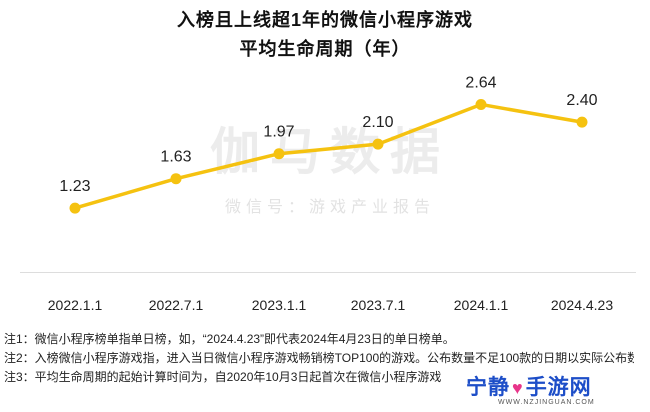 The height and width of the screenshot is (412, 650). What do you see at coordinates (488, 387) in the screenshot?
I see `logo-name-left: 宁静` at bounding box center [488, 387].